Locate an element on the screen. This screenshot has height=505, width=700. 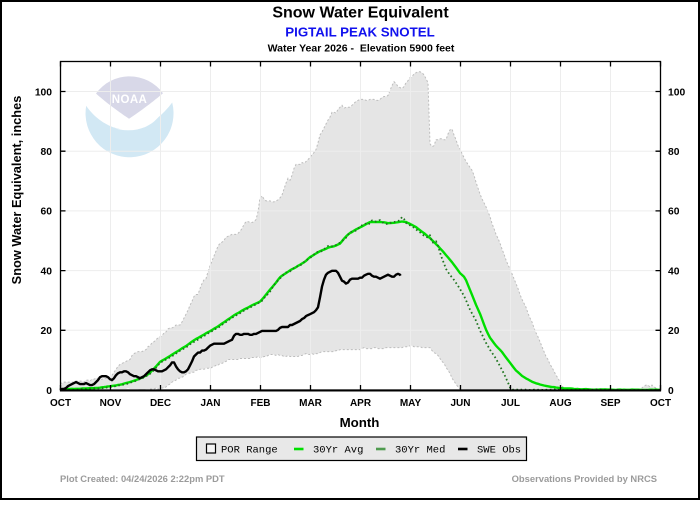
svg-text: POR Range is located at coordinates (249, 451).